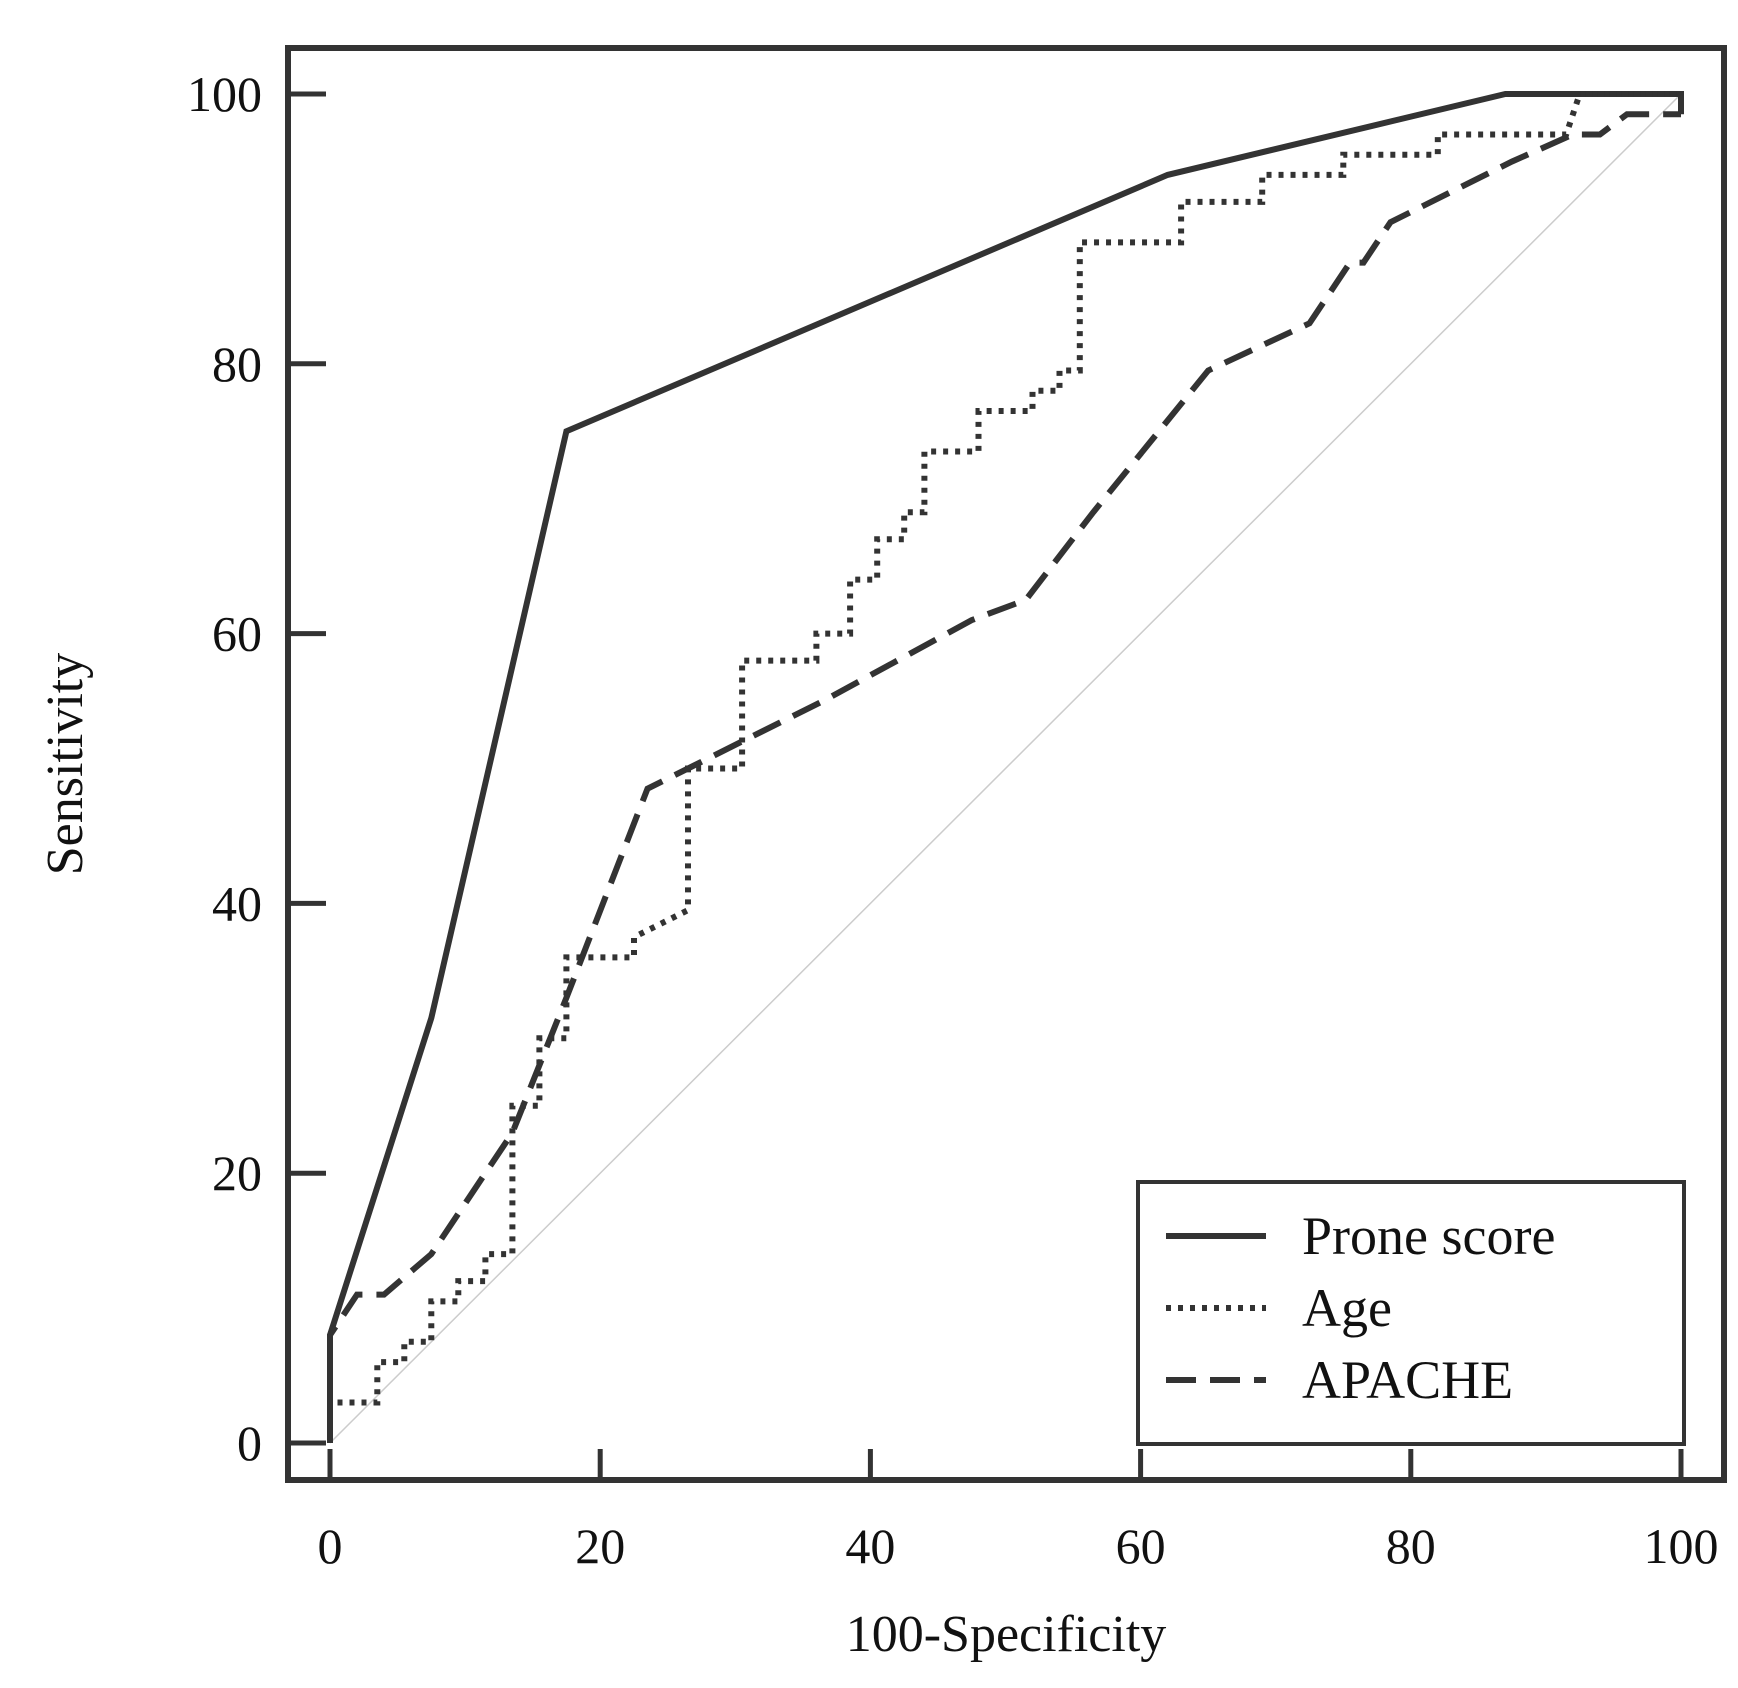  What do you see at coordinates (1347, 1308) in the screenshot?
I see `legend-label-age: Age` at bounding box center [1347, 1308].